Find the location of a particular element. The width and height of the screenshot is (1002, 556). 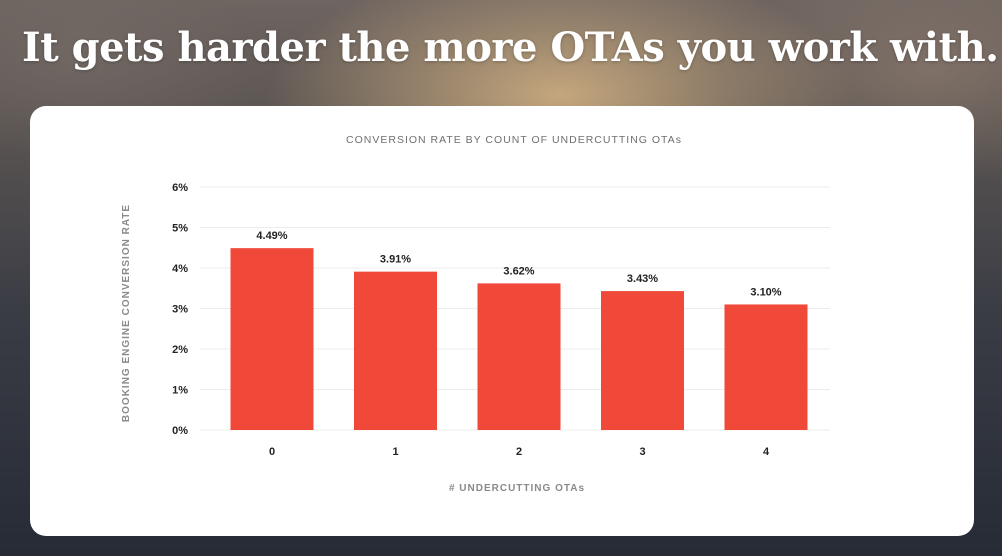

x-axis-ticks: 0 1 2 3 4 is located at coordinates (519, 452).